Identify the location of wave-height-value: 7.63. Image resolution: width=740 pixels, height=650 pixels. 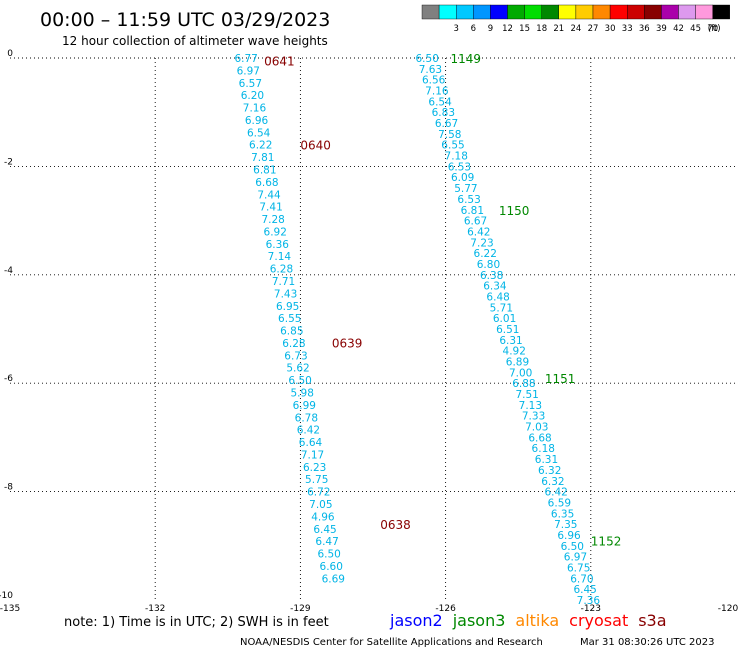
(430, 70).